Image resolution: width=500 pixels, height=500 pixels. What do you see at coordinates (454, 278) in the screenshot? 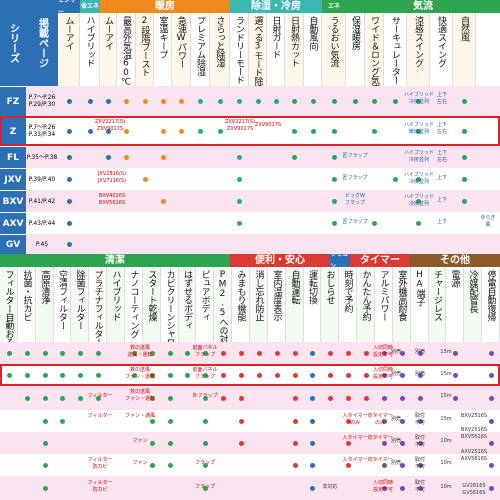
I see `bottom-col-label: 電源` at bounding box center [454, 278].